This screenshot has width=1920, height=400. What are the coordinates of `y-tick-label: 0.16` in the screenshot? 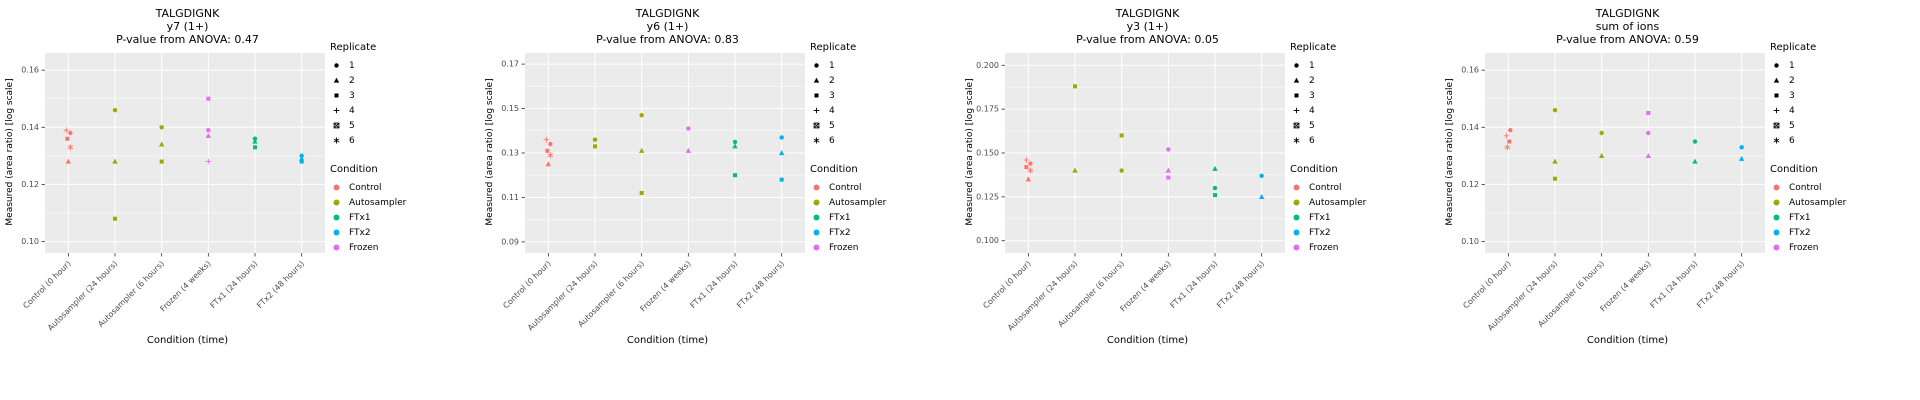 It's located at (30, 70).